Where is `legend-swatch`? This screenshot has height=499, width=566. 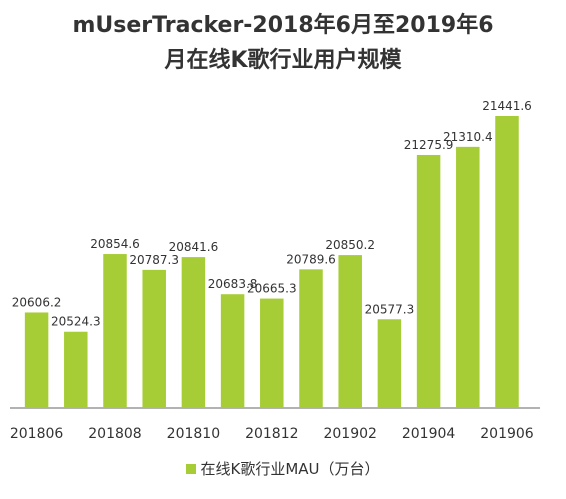
legend-swatch is located at coordinates (191, 469).